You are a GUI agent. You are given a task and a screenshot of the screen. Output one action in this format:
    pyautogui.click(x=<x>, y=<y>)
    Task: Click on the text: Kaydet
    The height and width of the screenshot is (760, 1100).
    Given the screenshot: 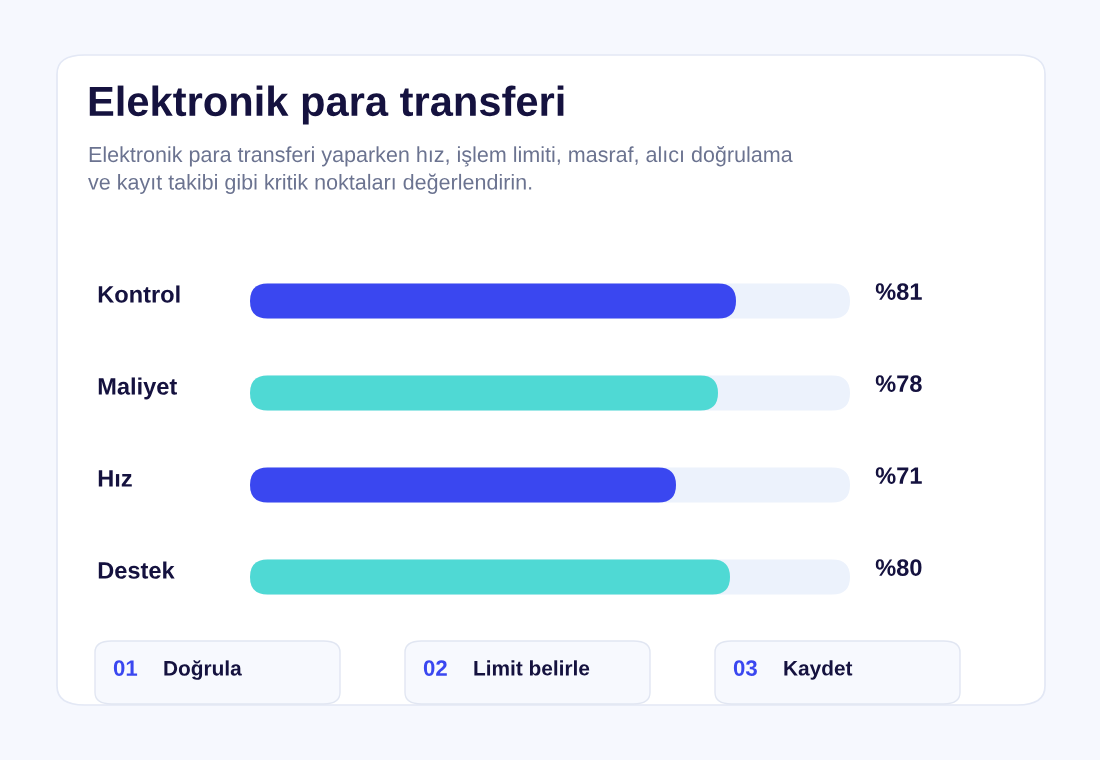 What is the action you would take?
    pyautogui.click(x=818, y=670)
    